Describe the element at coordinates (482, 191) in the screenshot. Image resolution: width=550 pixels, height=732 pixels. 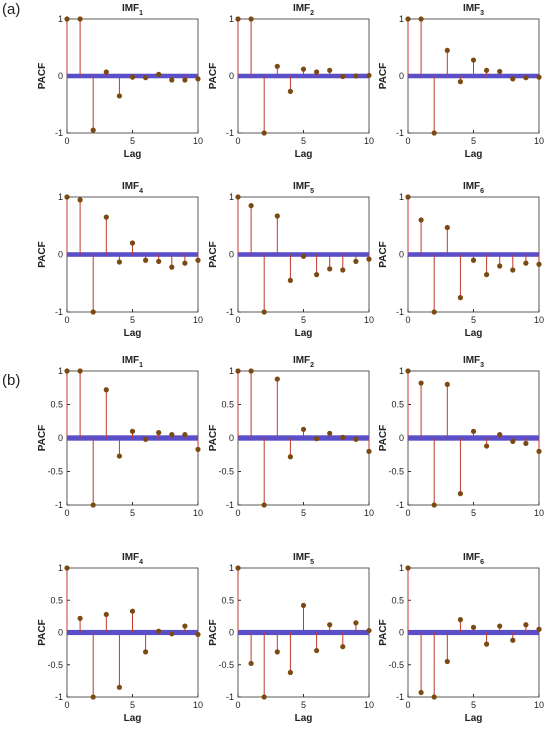
I see `title-subscript: 6` at that location.